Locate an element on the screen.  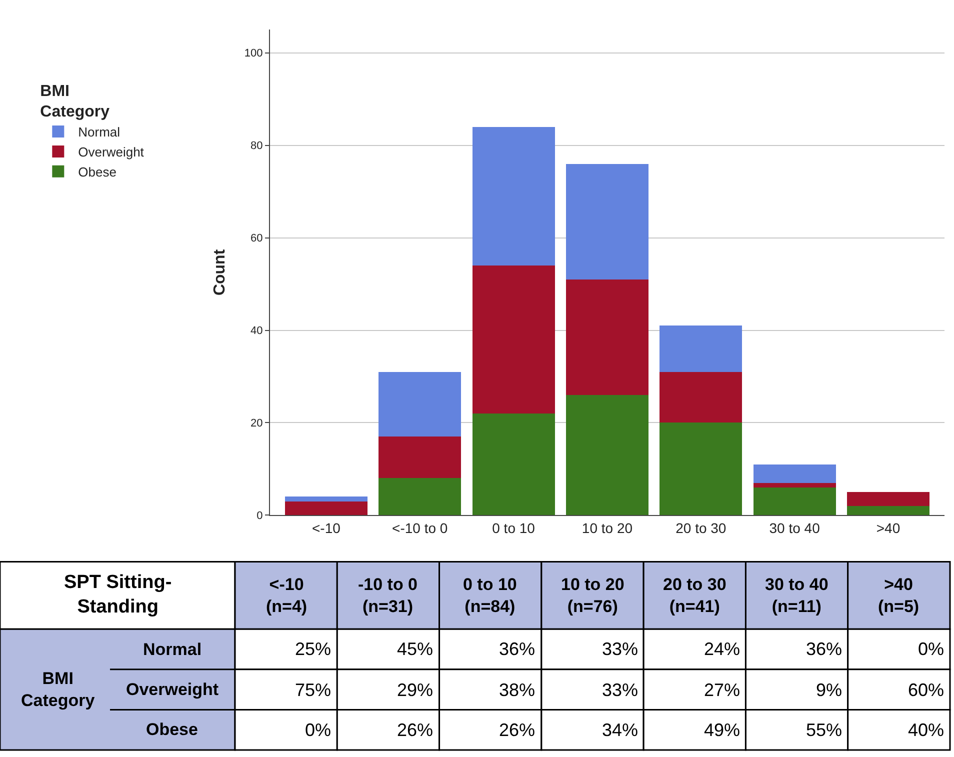
text: -10 to 0 (n=31) is located at coordinates (388, 595).